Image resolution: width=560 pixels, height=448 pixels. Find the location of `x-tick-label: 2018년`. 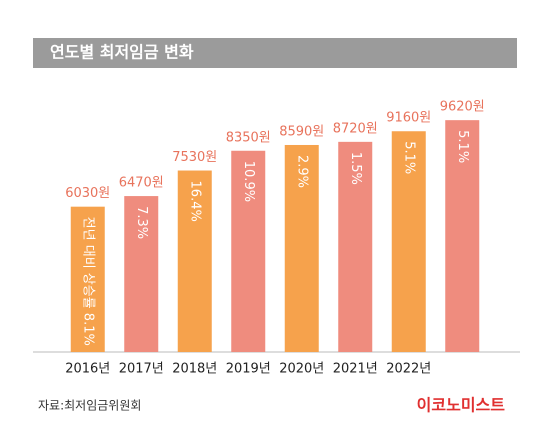

x-tick-label: 2018년 is located at coordinates (194, 369).